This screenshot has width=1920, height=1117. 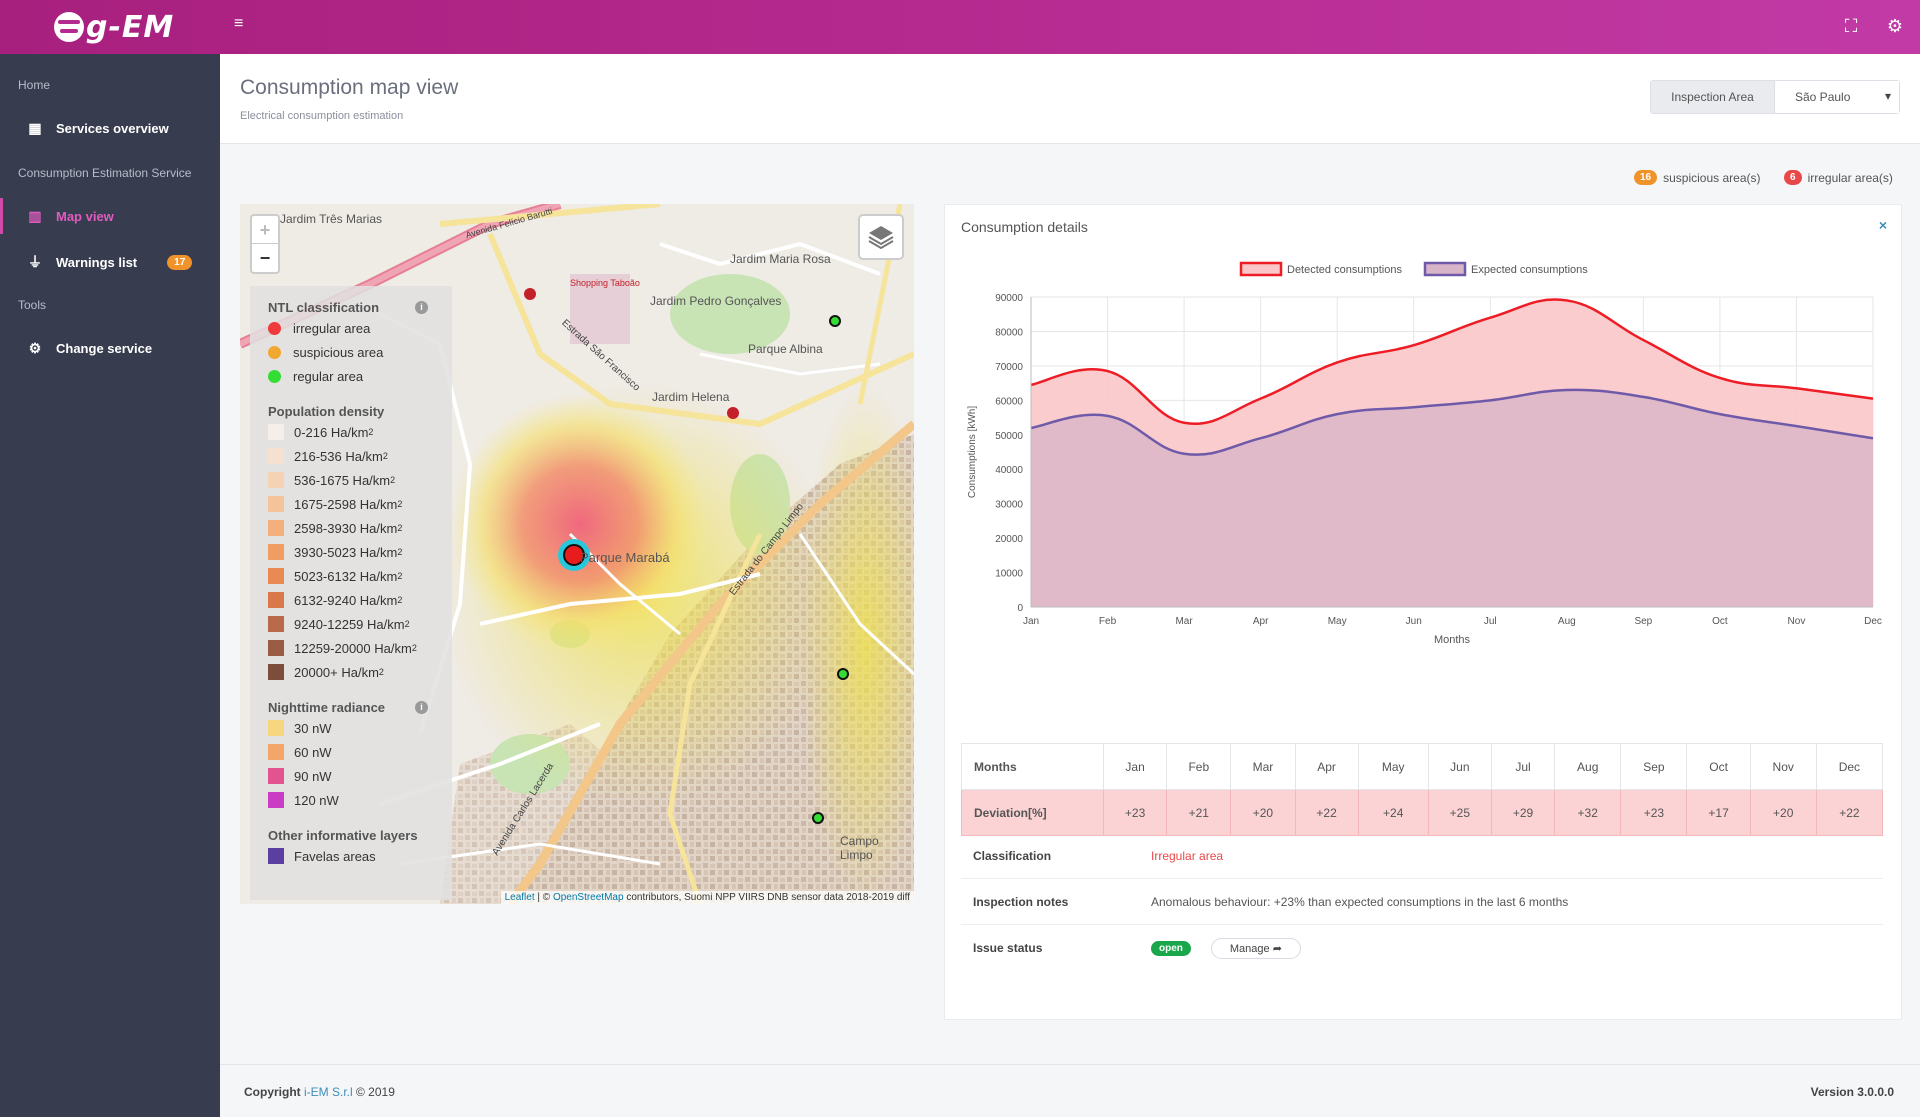 What do you see at coordinates (335, 856) in the screenshot?
I see `legend-item-label: Favelas areas` at bounding box center [335, 856].